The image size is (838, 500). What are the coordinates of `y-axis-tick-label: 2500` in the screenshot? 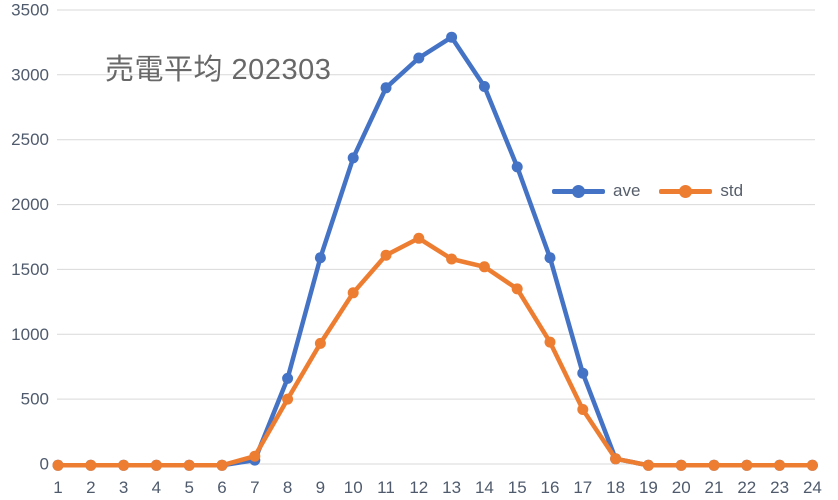 It's located at (30, 139).